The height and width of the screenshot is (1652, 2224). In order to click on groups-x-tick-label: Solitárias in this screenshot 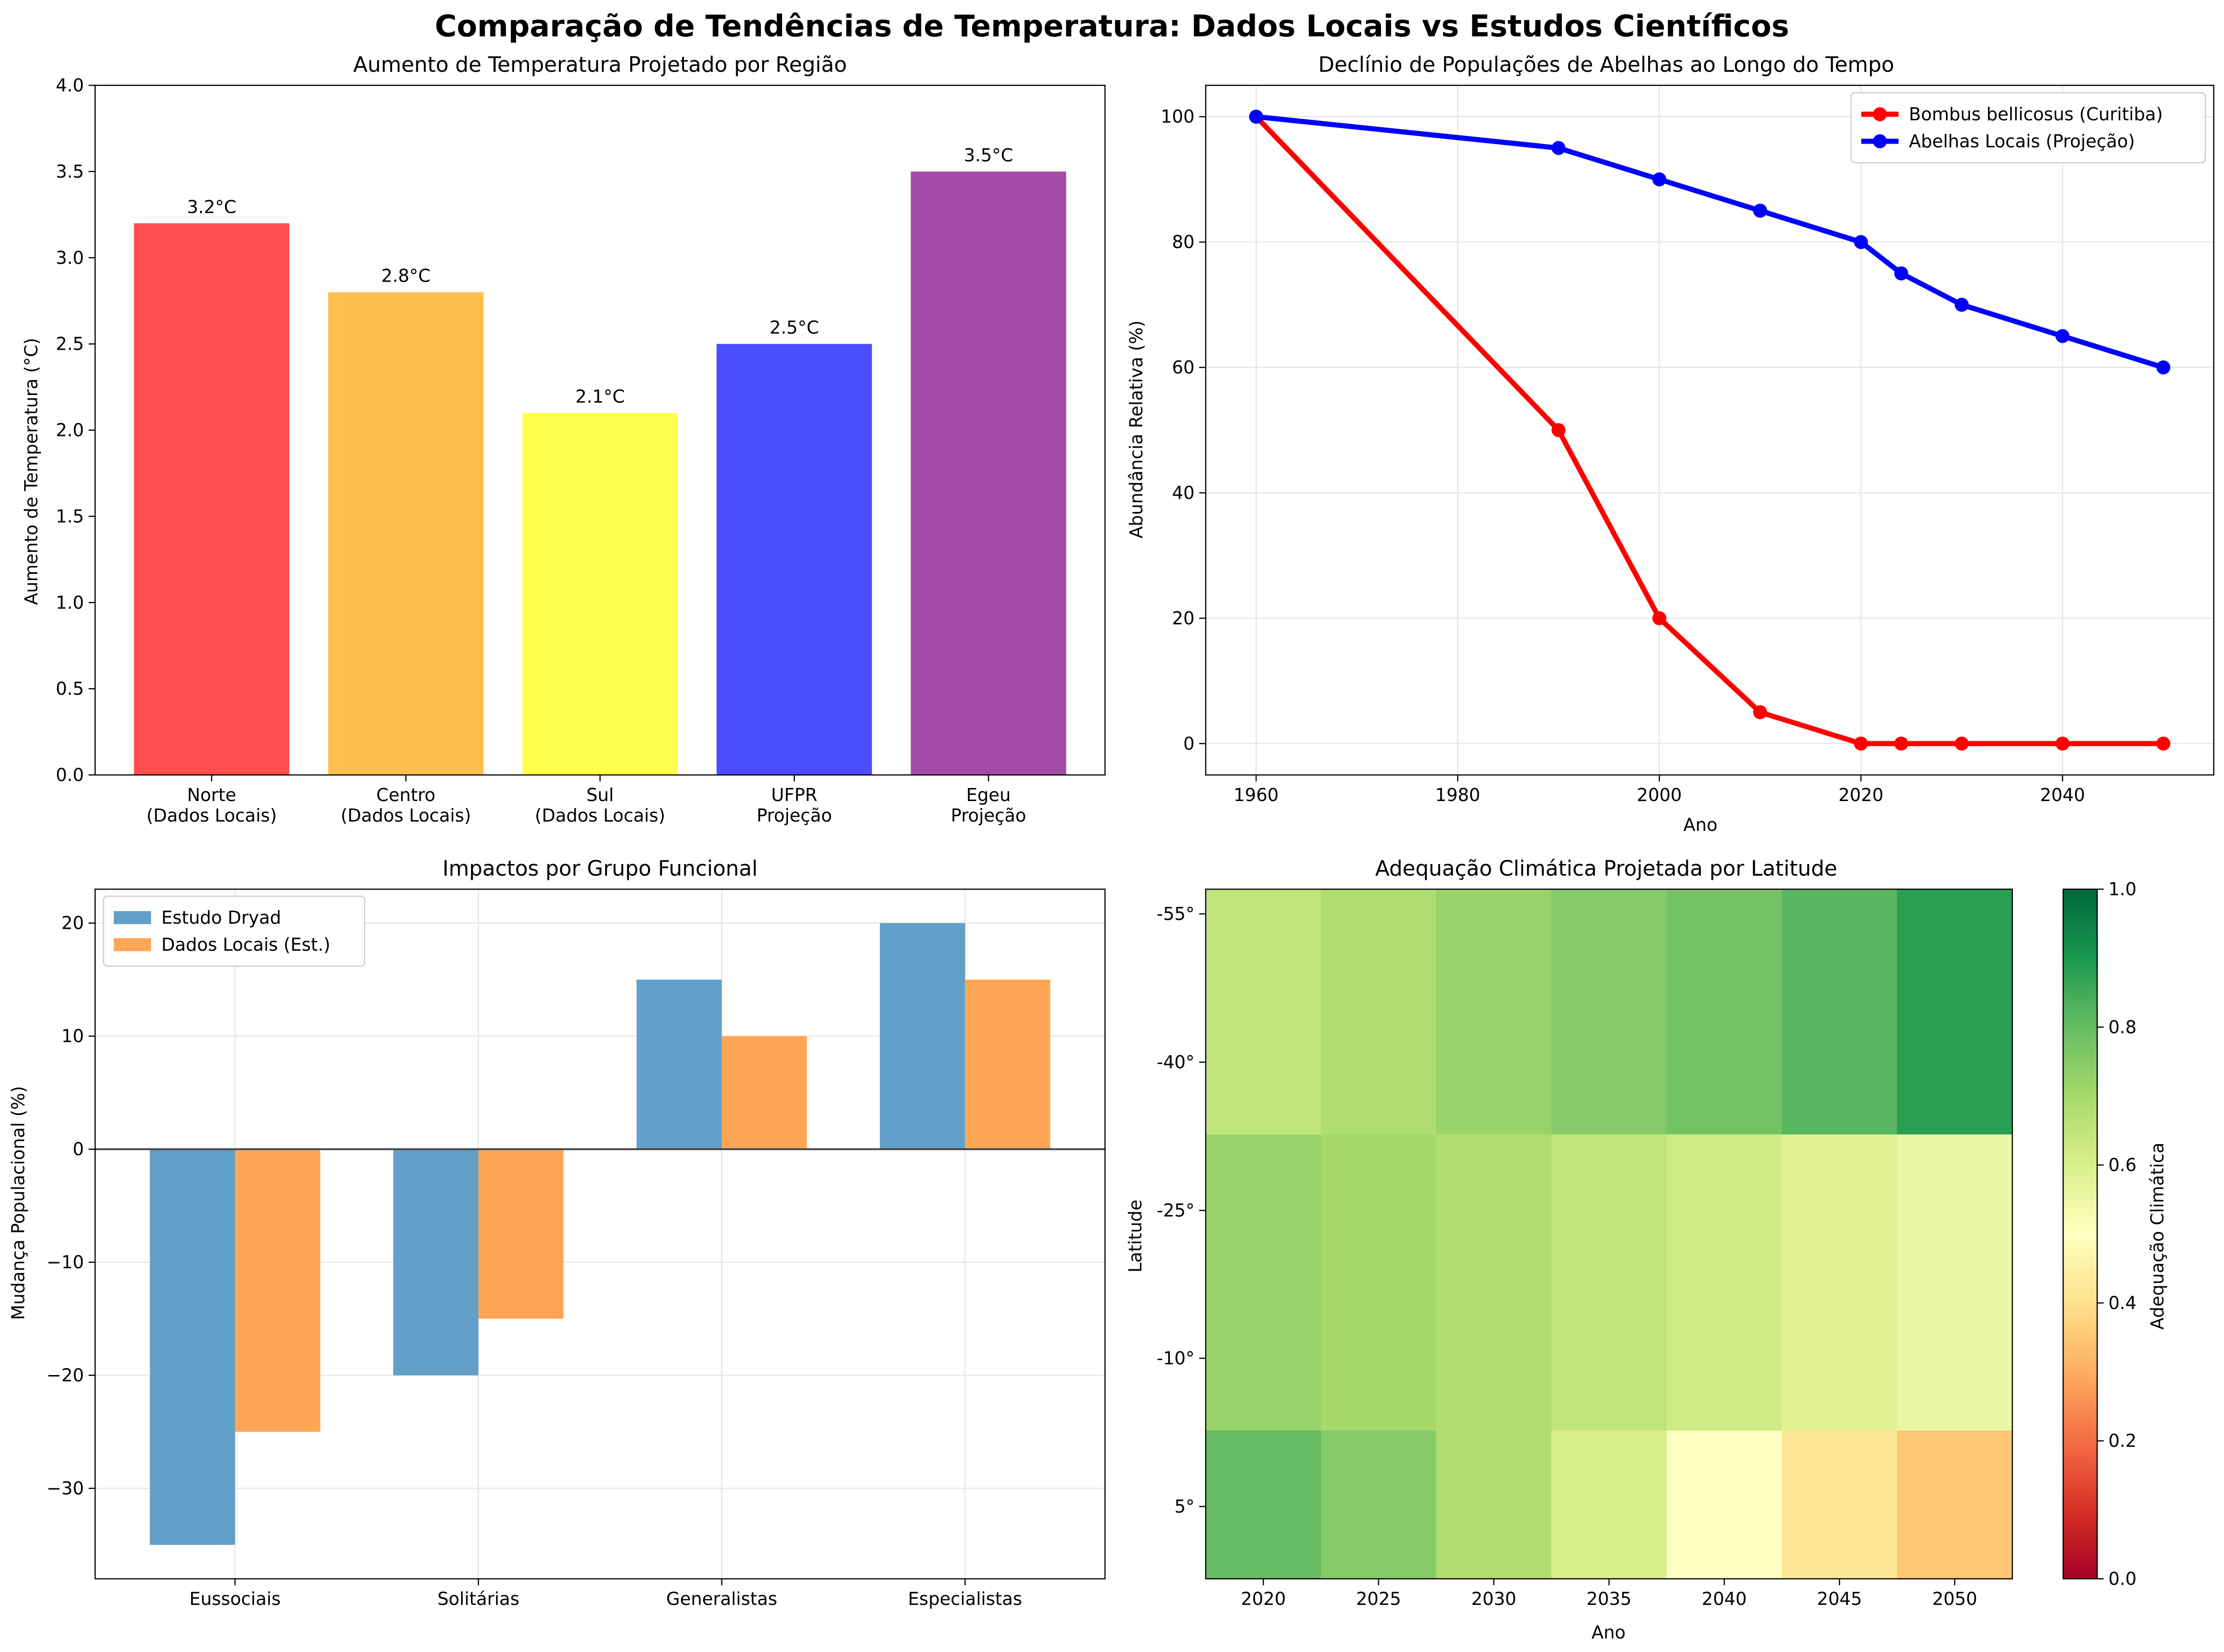, I will do `click(478, 1599)`.